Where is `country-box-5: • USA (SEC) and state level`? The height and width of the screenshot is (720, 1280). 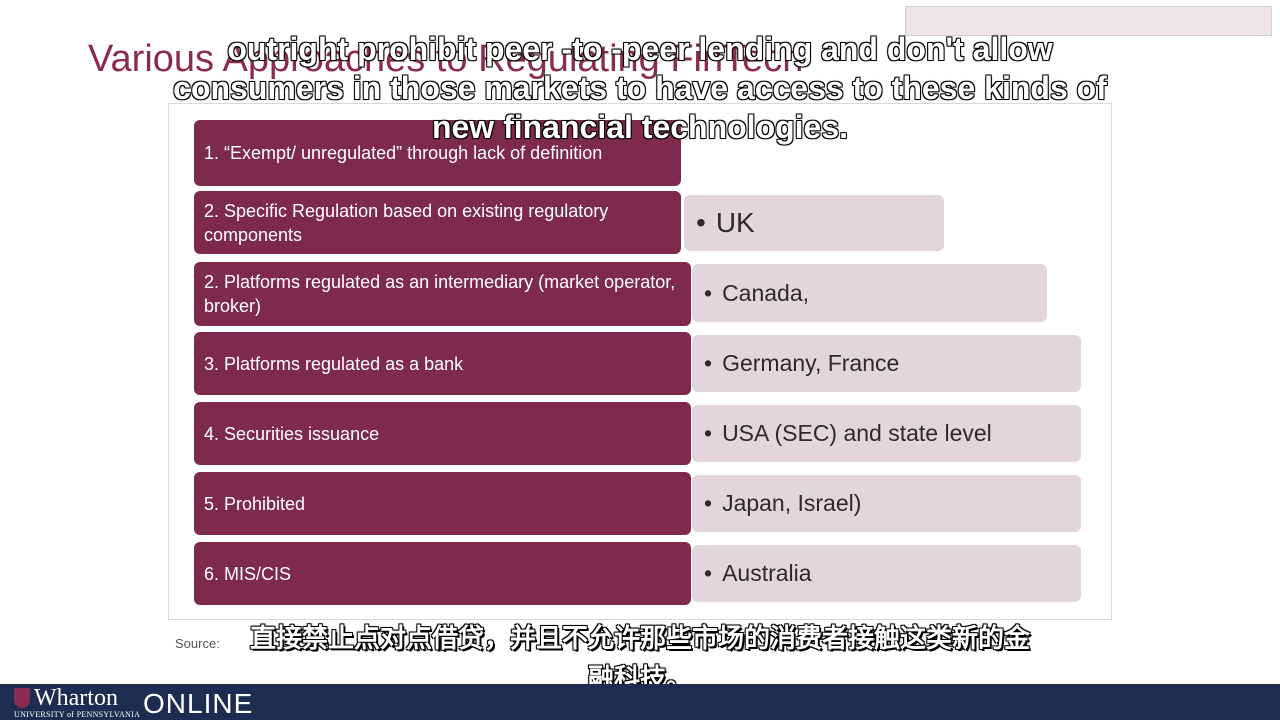 country-box-5: • USA (SEC) and state level is located at coordinates (886, 433).